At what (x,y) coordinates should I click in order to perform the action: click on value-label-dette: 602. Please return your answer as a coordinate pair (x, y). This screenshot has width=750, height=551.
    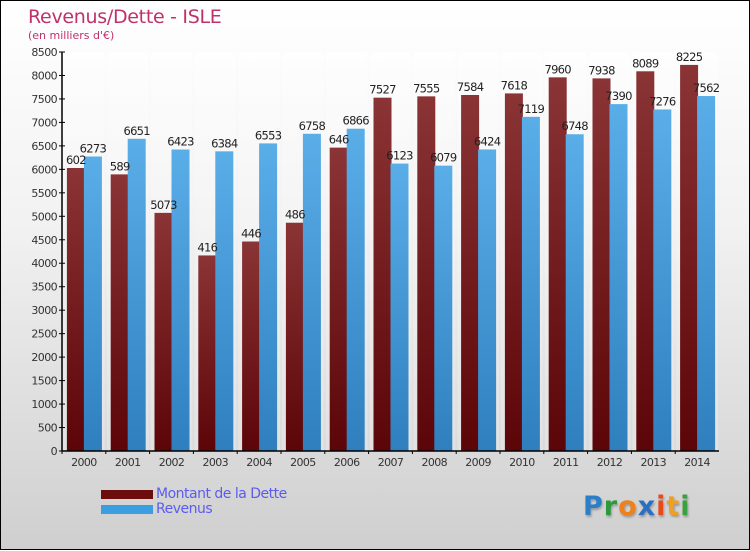
    Looking at the image, I should click on (76, 160).